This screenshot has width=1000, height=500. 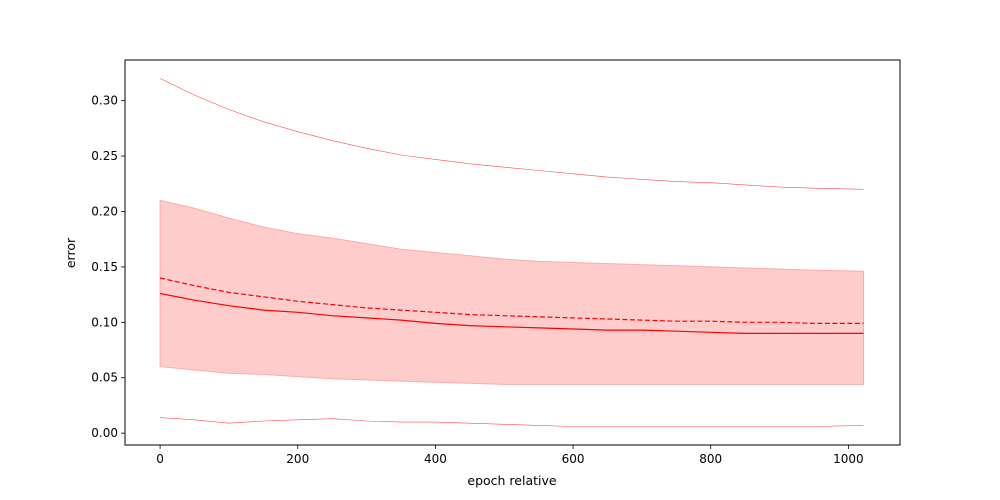 What do you see at coordinates (573, 459) in the screenshot?
I see `x-tick-label: 600` at bounding box center [573, 459].